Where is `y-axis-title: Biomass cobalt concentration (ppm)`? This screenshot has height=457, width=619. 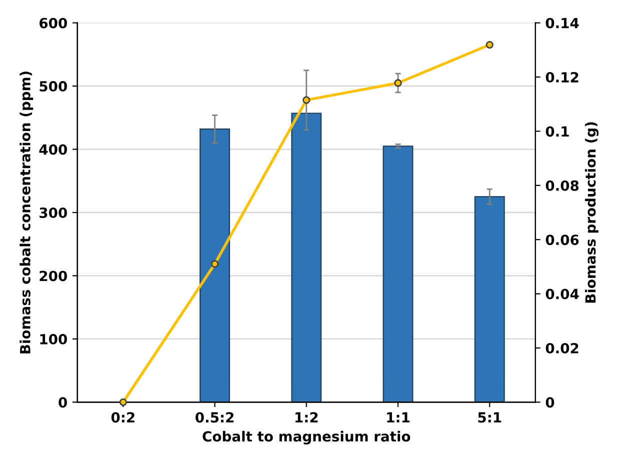 y-axis-title: Biomass cobalt concentration (ppm) is located at coordinates (27, 213).